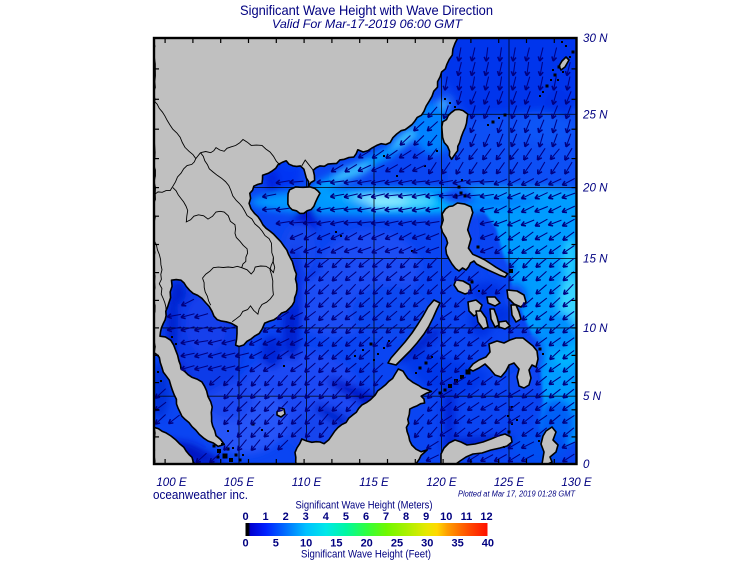  Describe the element at coordinates (488, 544) in the screenshot. I see `svg-text: 40` at that location.